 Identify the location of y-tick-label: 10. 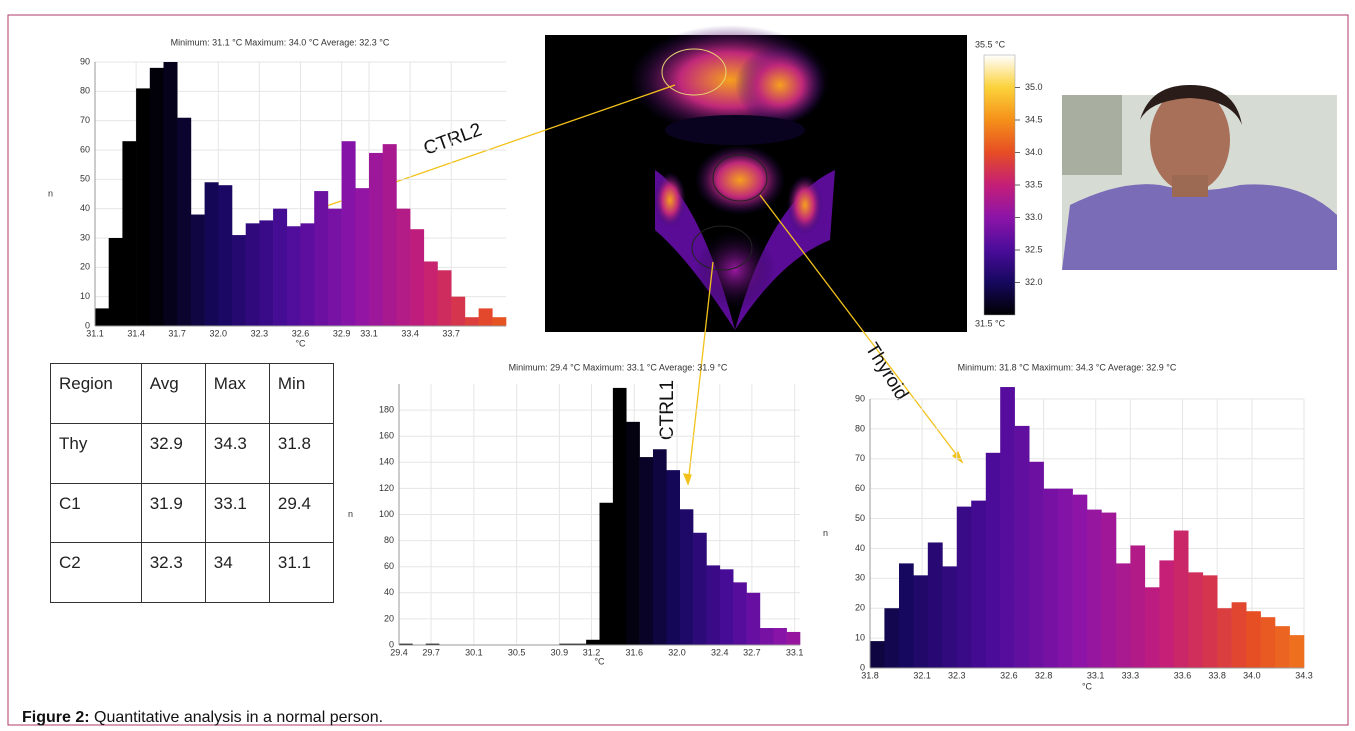
(85, 296).